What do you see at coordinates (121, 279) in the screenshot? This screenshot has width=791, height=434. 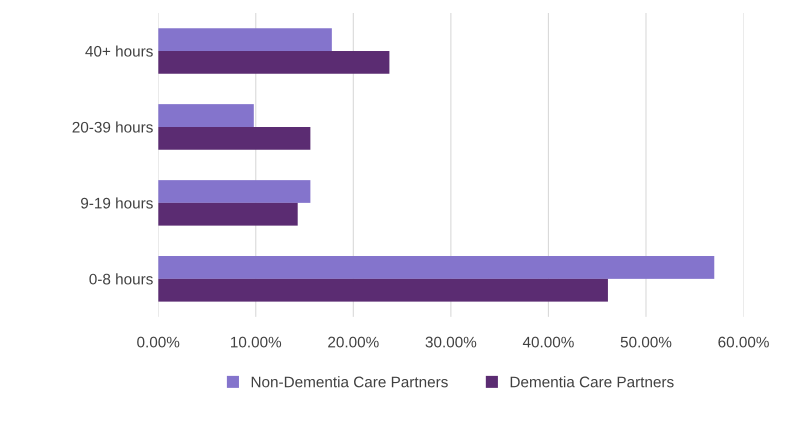 I see `y-tick-label: 0-8 hours` at bounding box center [121, 279].